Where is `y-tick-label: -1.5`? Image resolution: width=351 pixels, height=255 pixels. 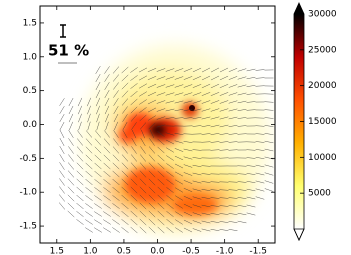
y-tick-label: -1.5 is located at coordinates (28, 227).